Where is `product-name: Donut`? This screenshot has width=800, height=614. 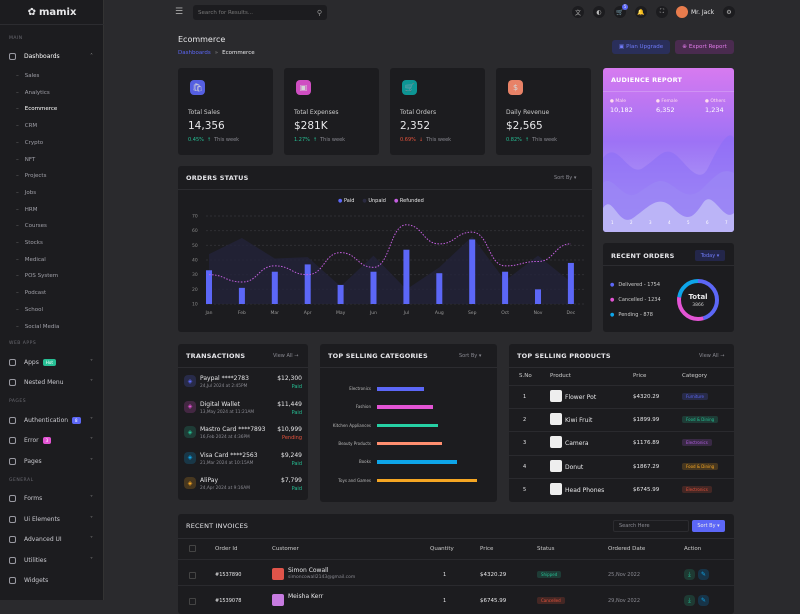 product-name: Donut is located at coordinates (574, 467).